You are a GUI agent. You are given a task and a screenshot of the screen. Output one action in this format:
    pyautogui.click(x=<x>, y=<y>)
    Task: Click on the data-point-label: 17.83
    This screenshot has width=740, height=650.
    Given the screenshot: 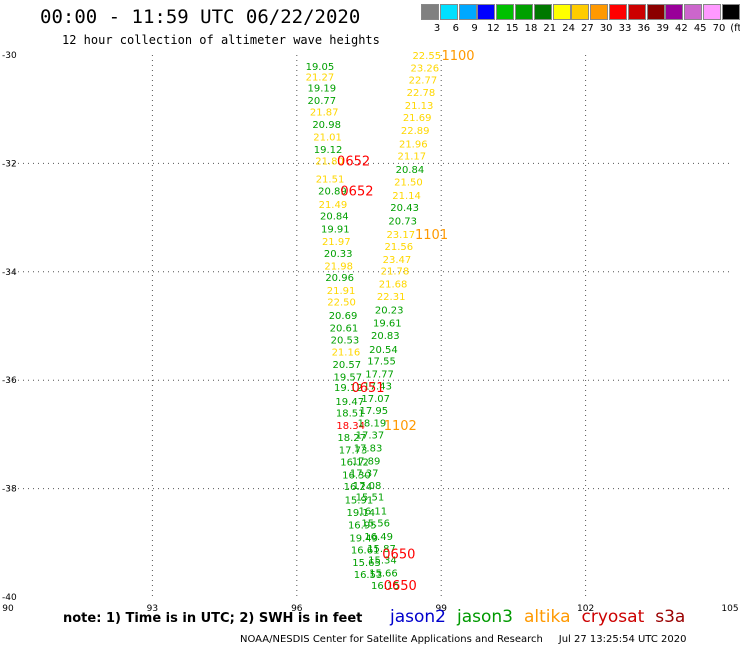 What is the action you would take?
    pyautogui.click(x=368, y=448)
    